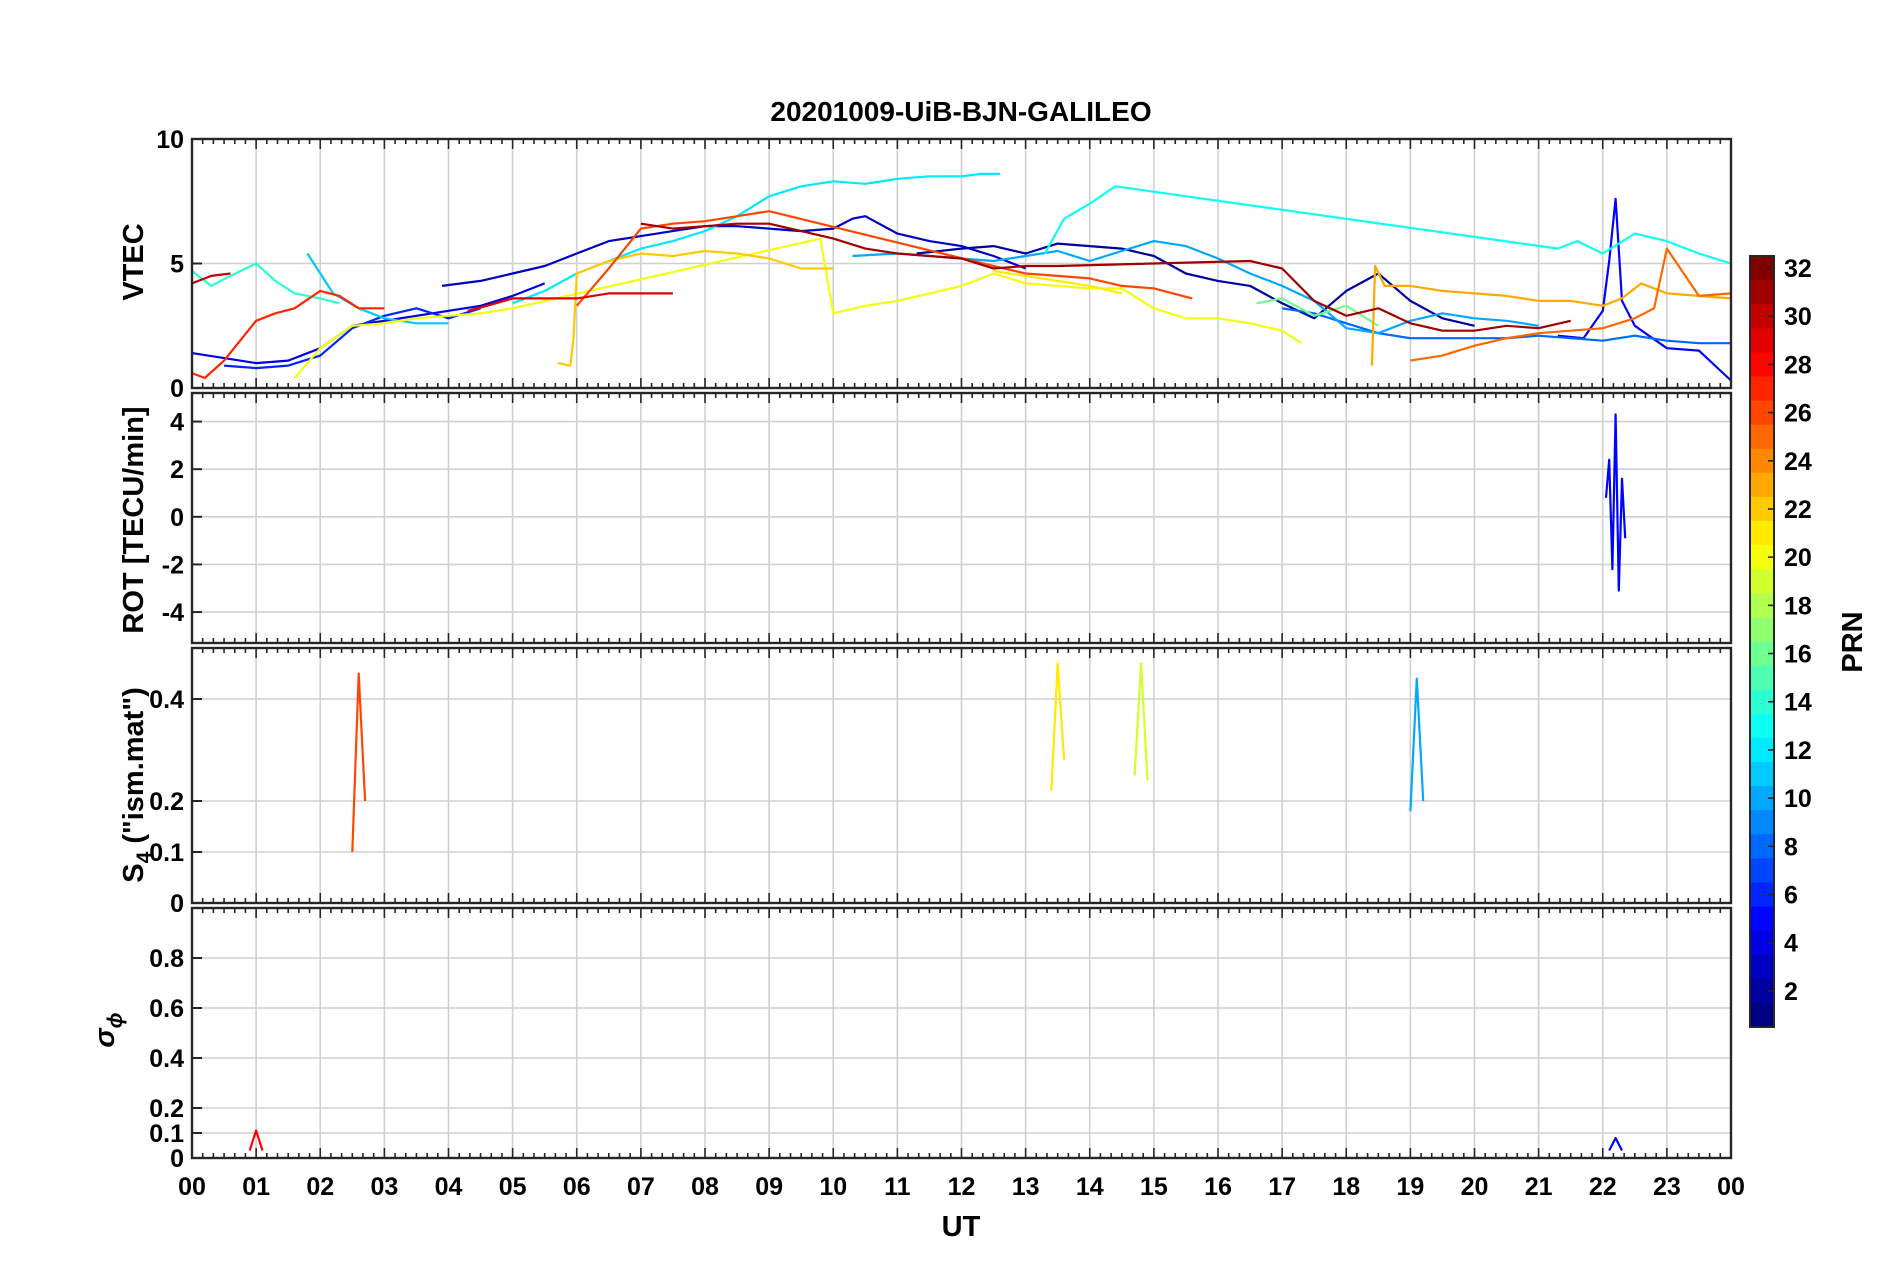 The image size is (1902, 1272). I want to click on colorbar-tick-label: 12, so click(1798, 751).